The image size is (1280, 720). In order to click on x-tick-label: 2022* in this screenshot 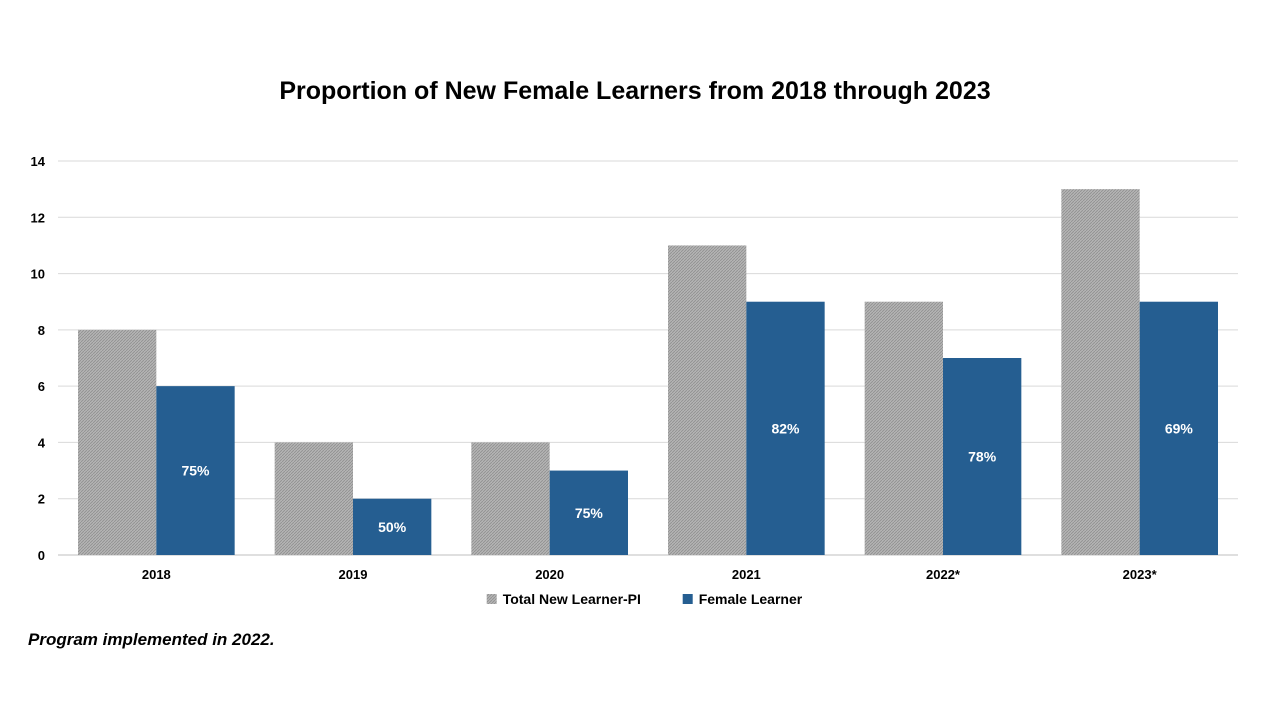, I will do `click(943, 574)`.